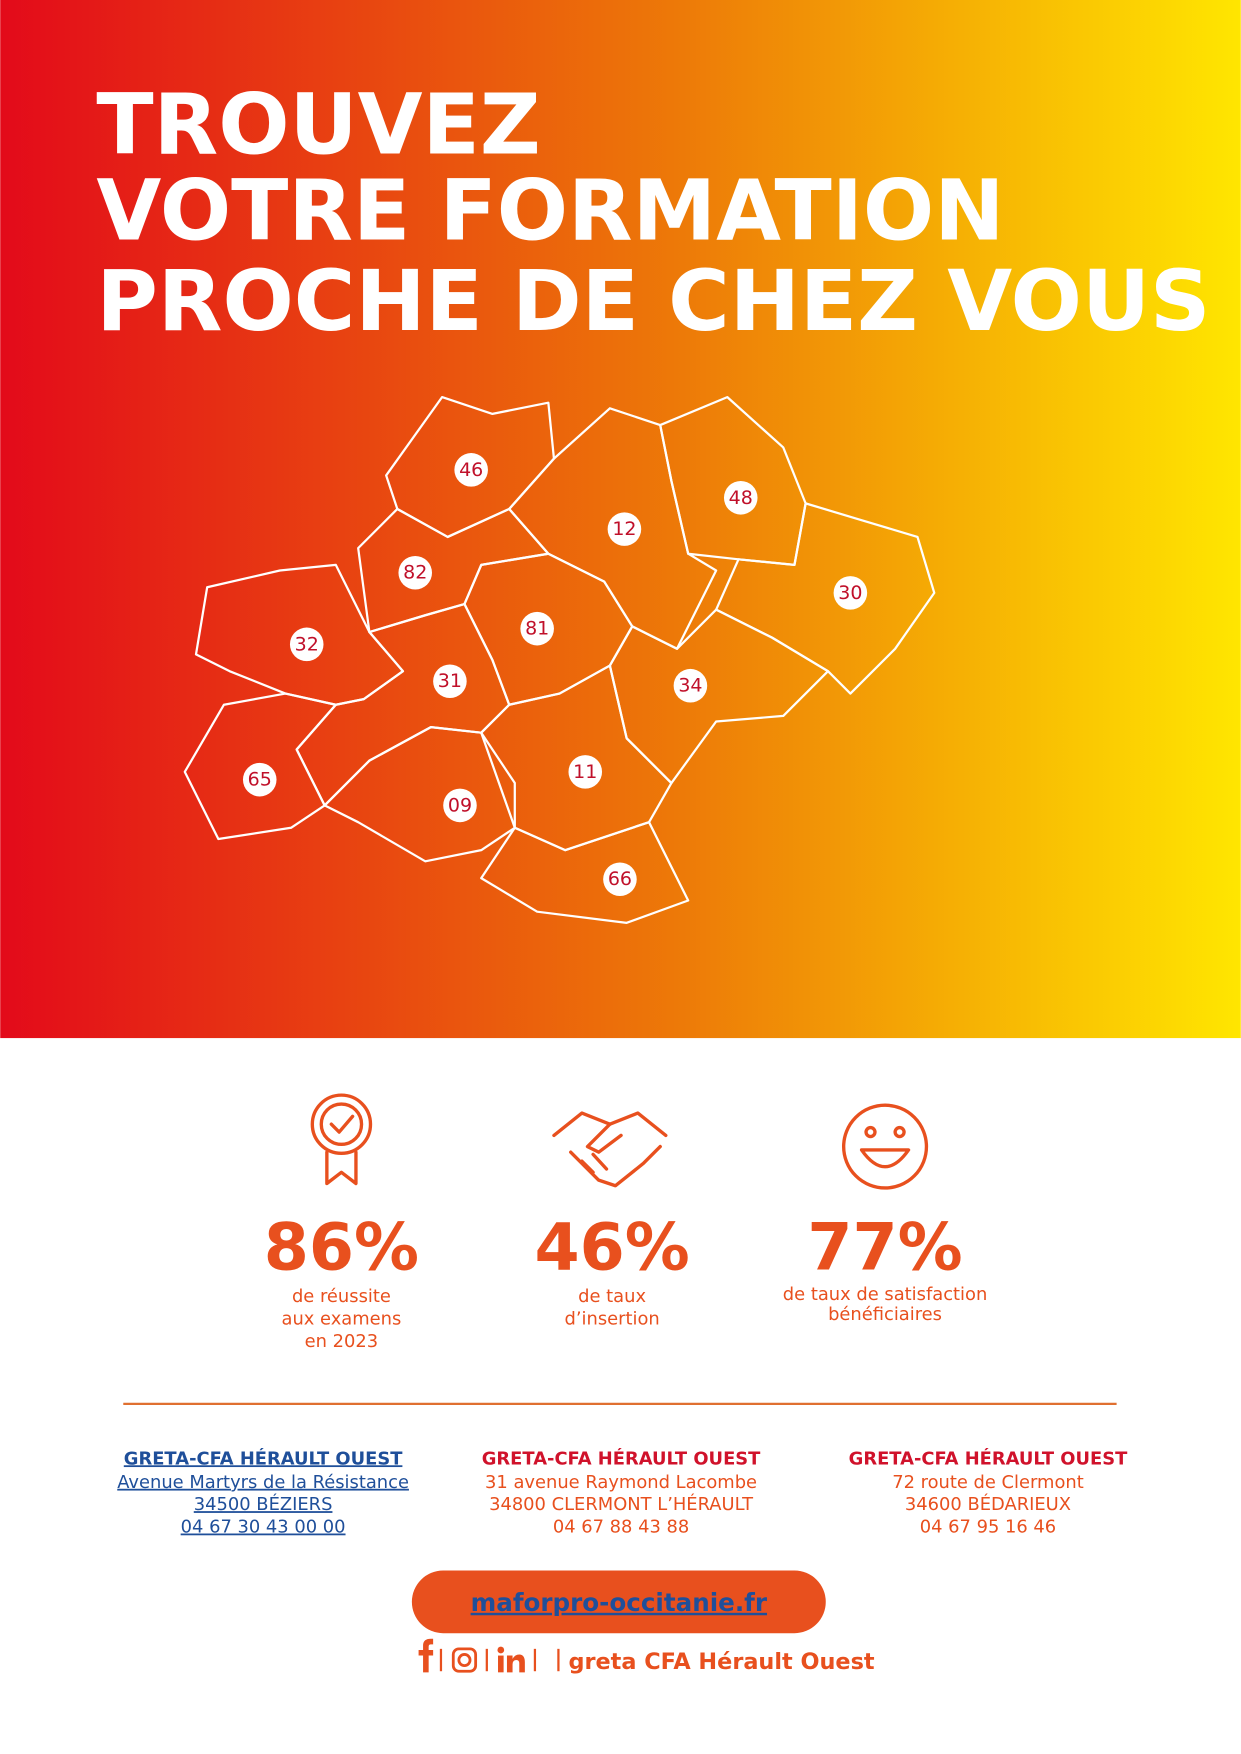  I want to click on address-line: 34800 CLERMONT L’HÉRAULT, so click(621, 1504).